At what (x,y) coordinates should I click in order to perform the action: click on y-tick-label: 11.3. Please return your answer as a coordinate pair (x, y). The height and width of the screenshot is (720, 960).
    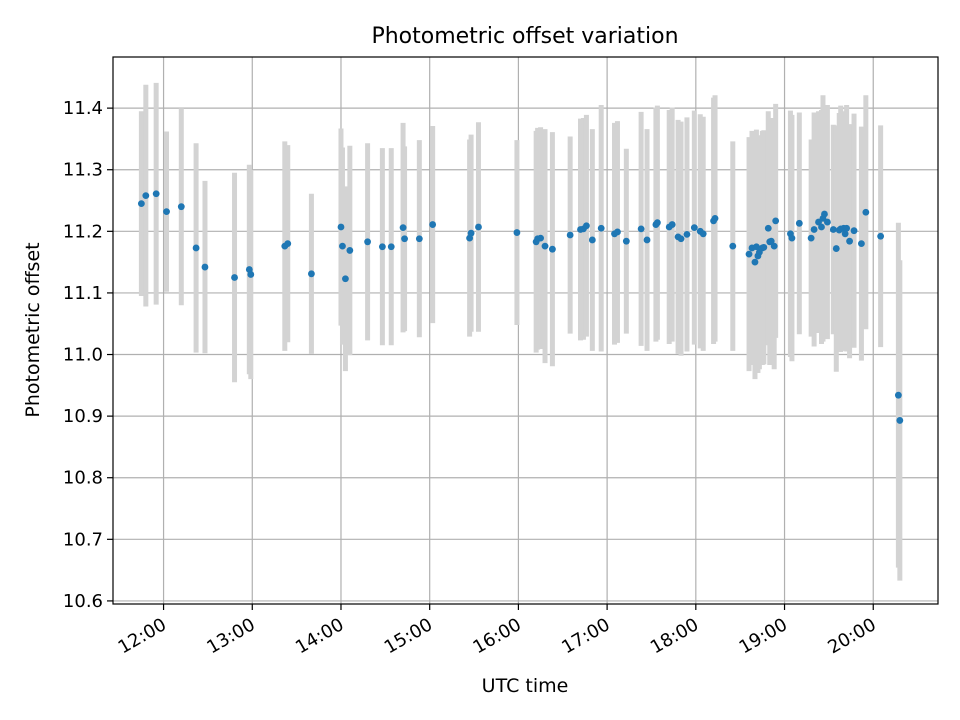
    Looking at the image, I should click on (83, 170).